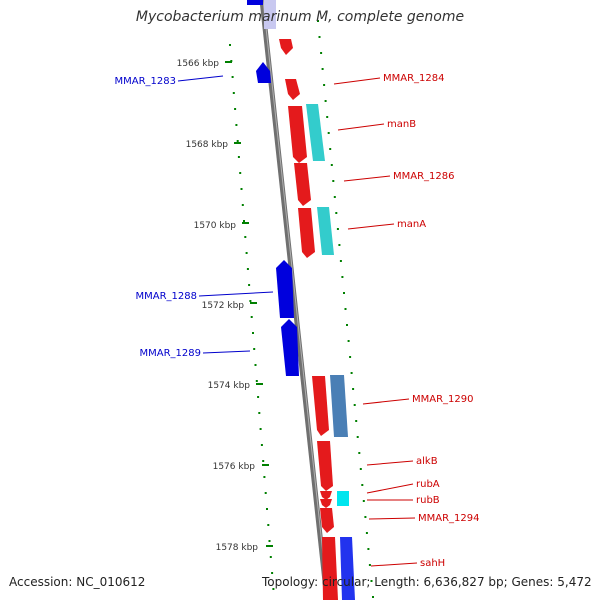 Image resolution: width=600 pixels, height=600 pixels. I want to click on gene-arrow-sahH, so click(330, 568).